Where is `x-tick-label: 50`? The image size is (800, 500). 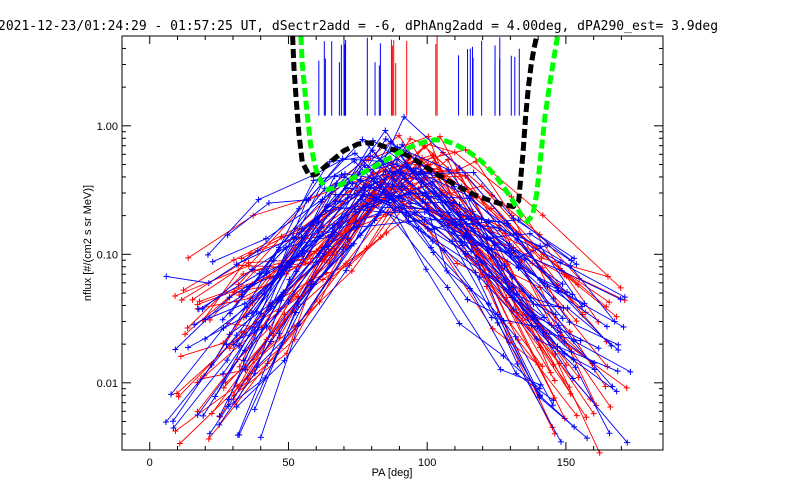
x-tick-label: 50 is located at coordinates (288, 463).